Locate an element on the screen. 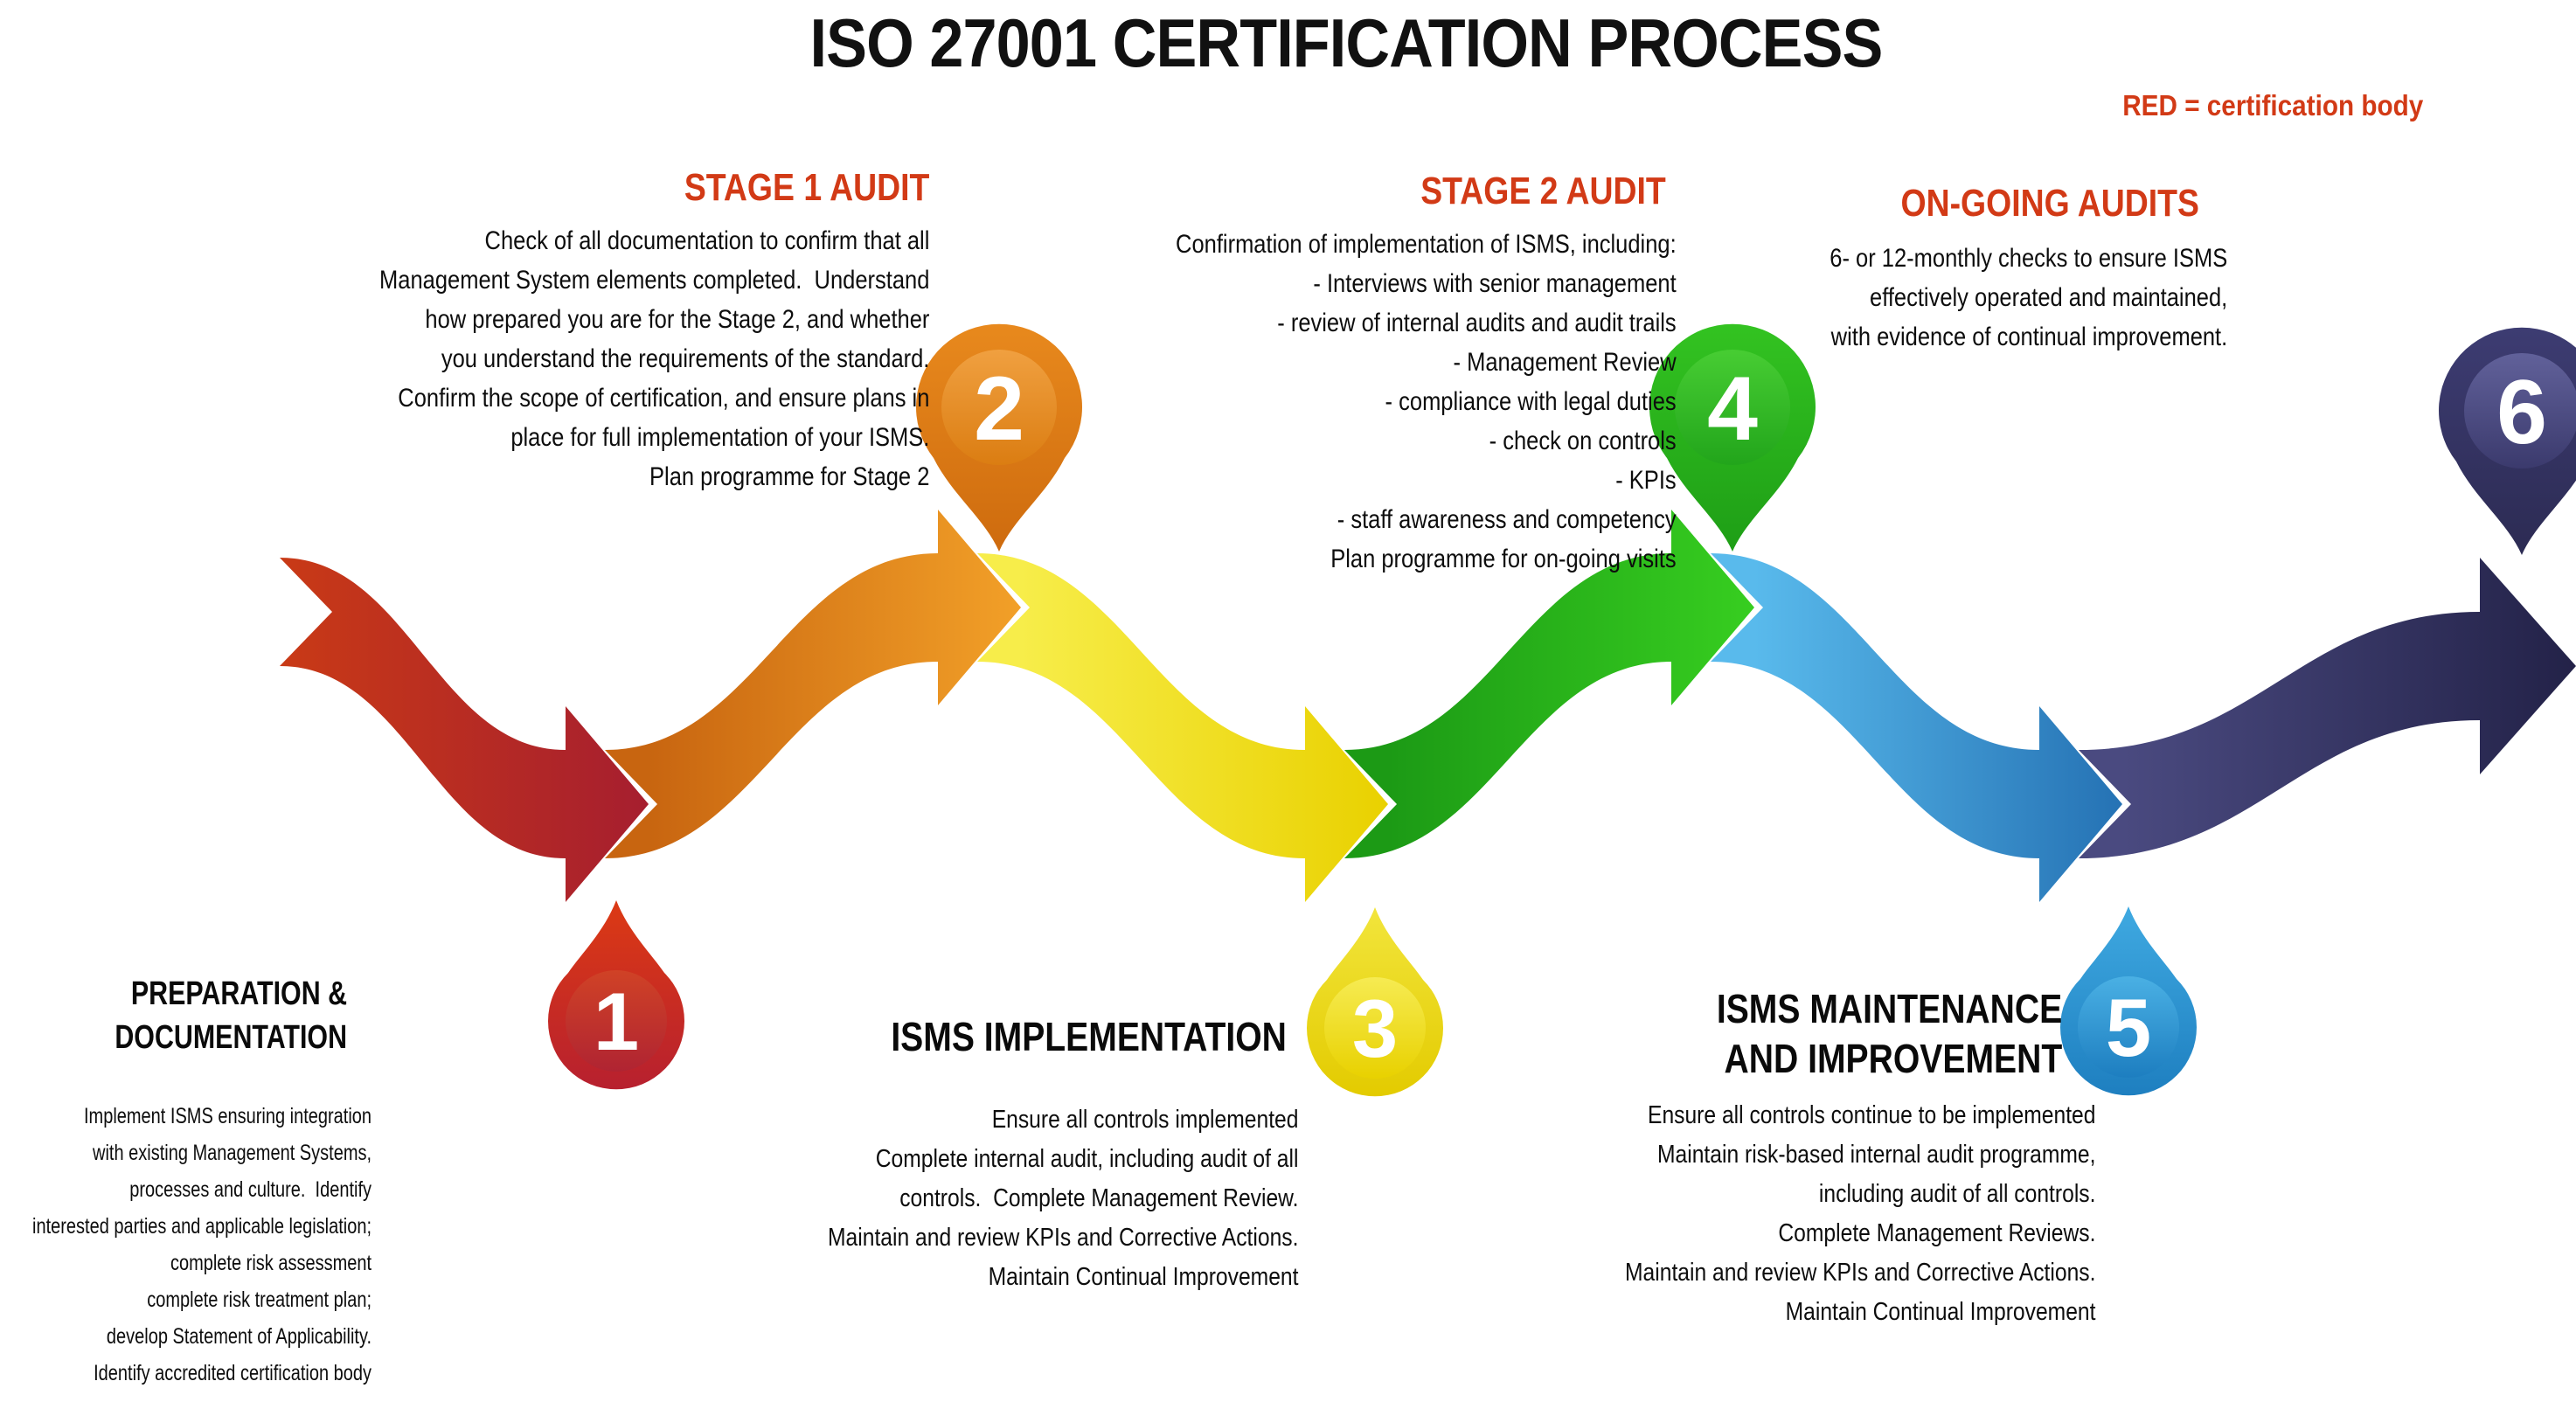 Image resolution: width=2576 pixels, height=1402 pixels. text-line: PREPARATION & is located at coordinates (238, 993).